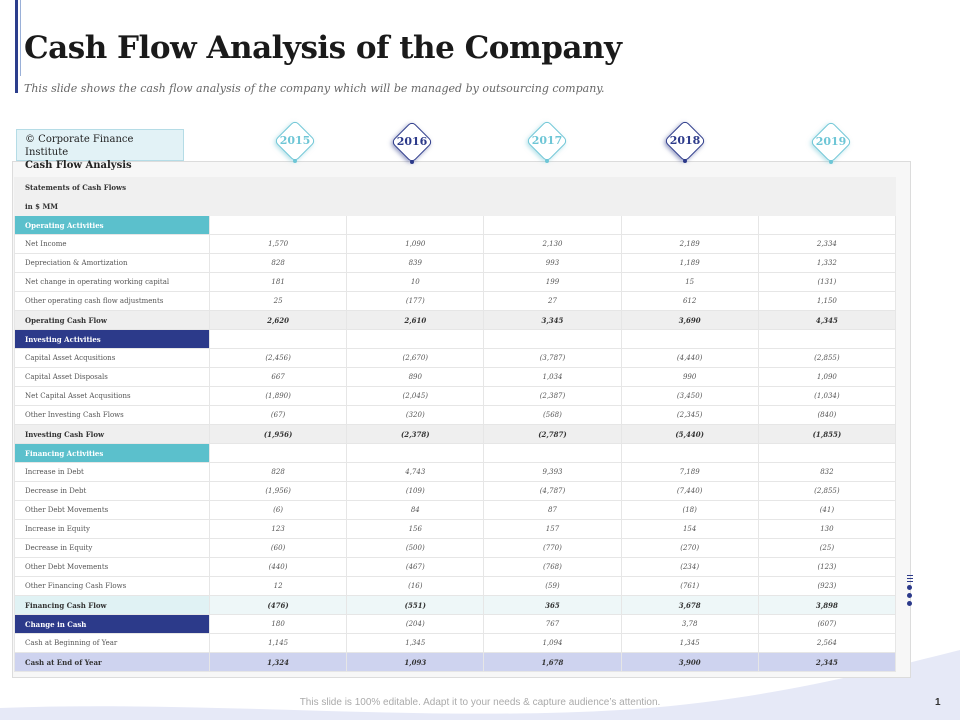 The image size is (960, 720). Describe the element at coordinates (689, 662) in the screenshot. I see `cell-value: 3,900` at that location.